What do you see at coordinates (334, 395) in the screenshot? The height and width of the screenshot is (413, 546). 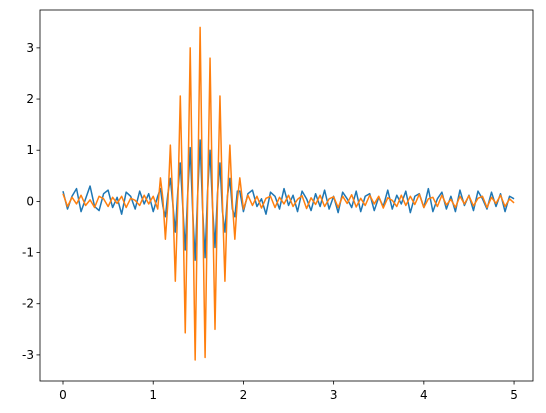 I see `x-tick-label: 3` at bounding box center [334, 395].